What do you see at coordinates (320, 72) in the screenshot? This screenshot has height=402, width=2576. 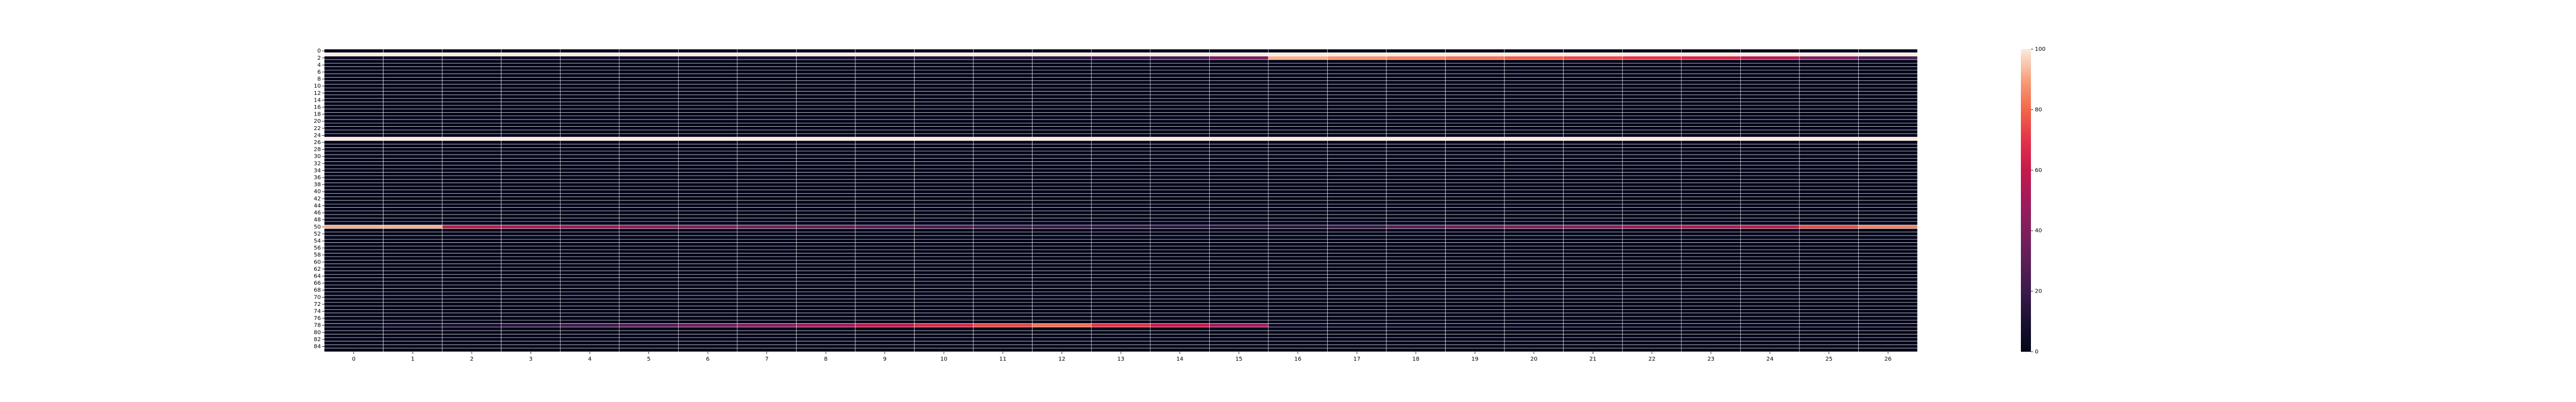 I see `y-tick-label: 6` at bounding box center [320, 72].